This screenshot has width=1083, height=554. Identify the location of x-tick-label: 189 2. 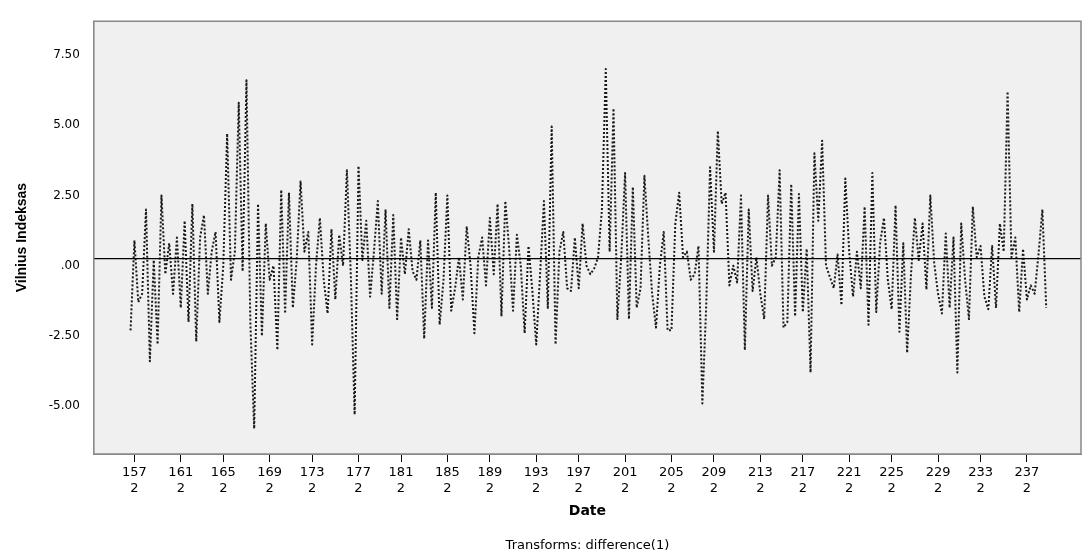
(490, 479).